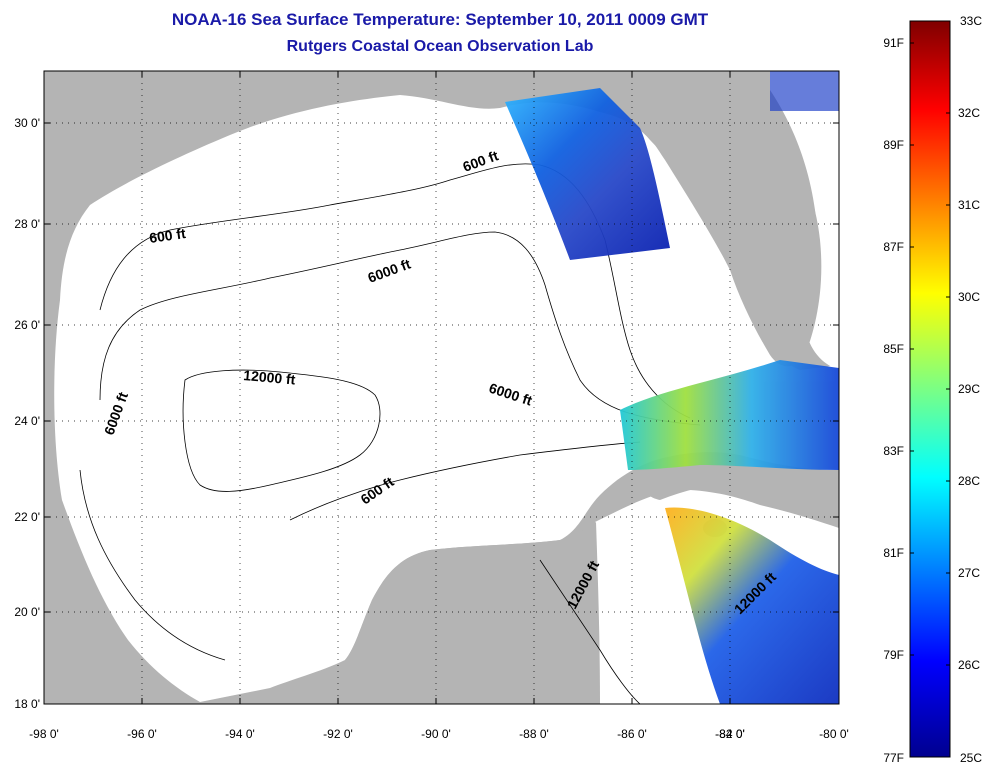  Describe the element at coordinates (804, 220) in the screenshot. I see `atlantic-ocean` at that location.